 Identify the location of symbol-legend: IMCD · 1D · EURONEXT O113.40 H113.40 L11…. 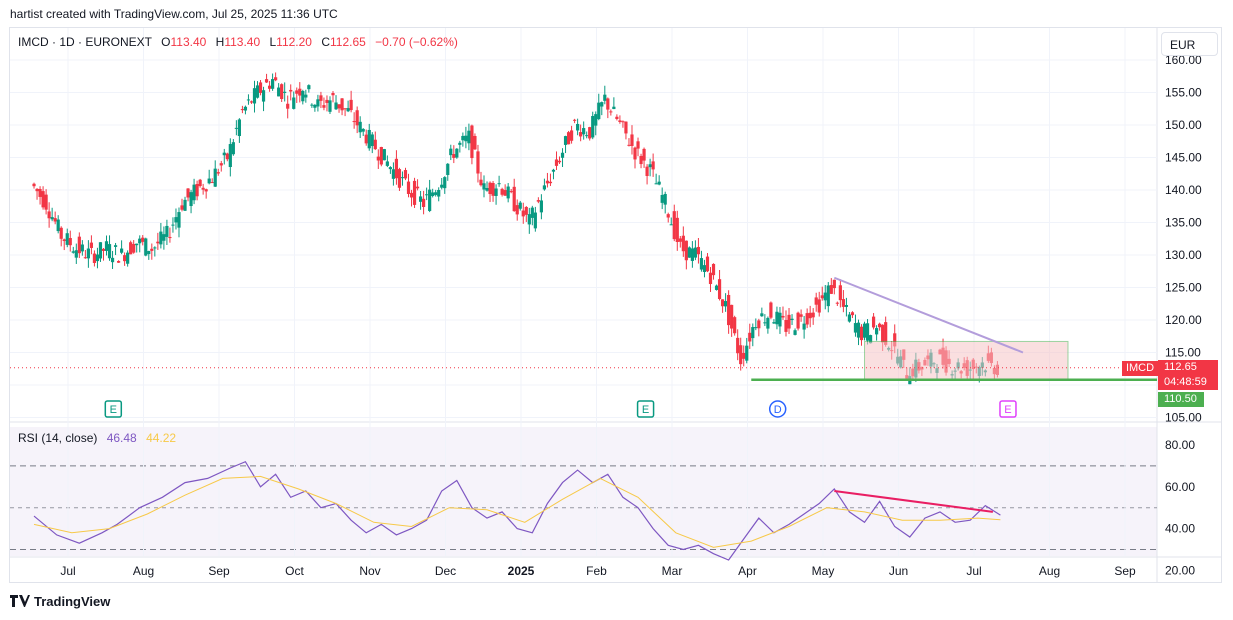
(238, 42).